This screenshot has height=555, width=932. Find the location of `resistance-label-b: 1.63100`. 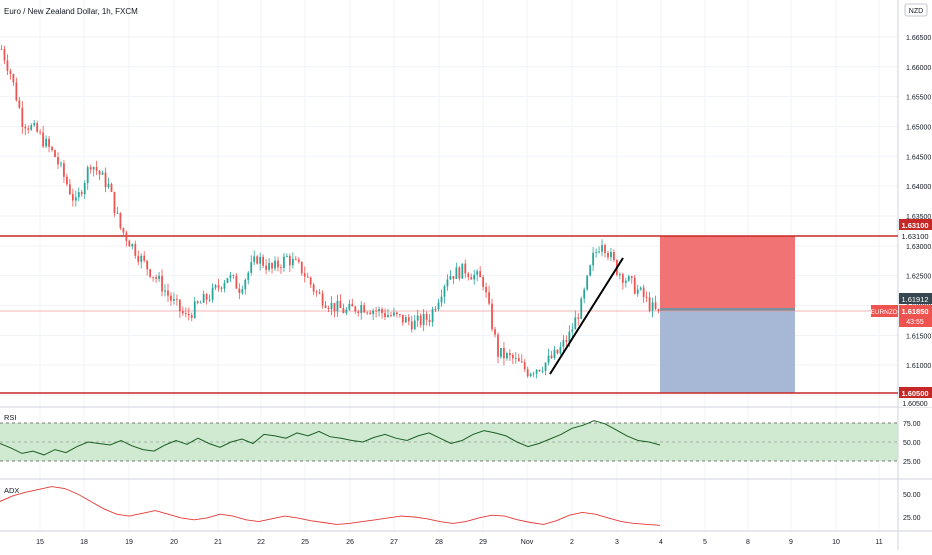

resistance-label-b: 1.63100 is located at coordinates (914, 236).